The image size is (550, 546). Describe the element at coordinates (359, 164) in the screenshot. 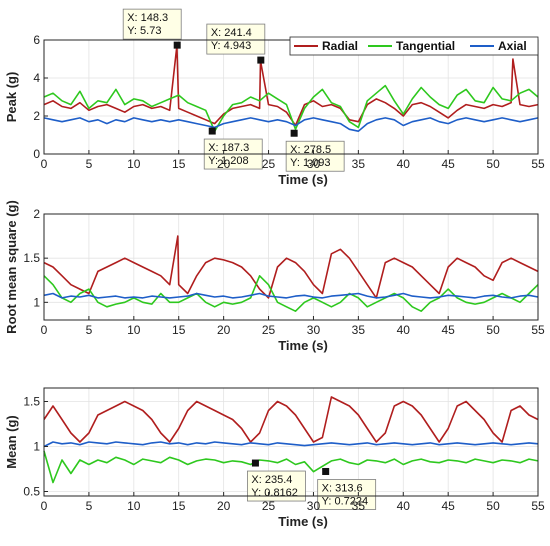

I see `peak-x-tick-label: 35` at that location.